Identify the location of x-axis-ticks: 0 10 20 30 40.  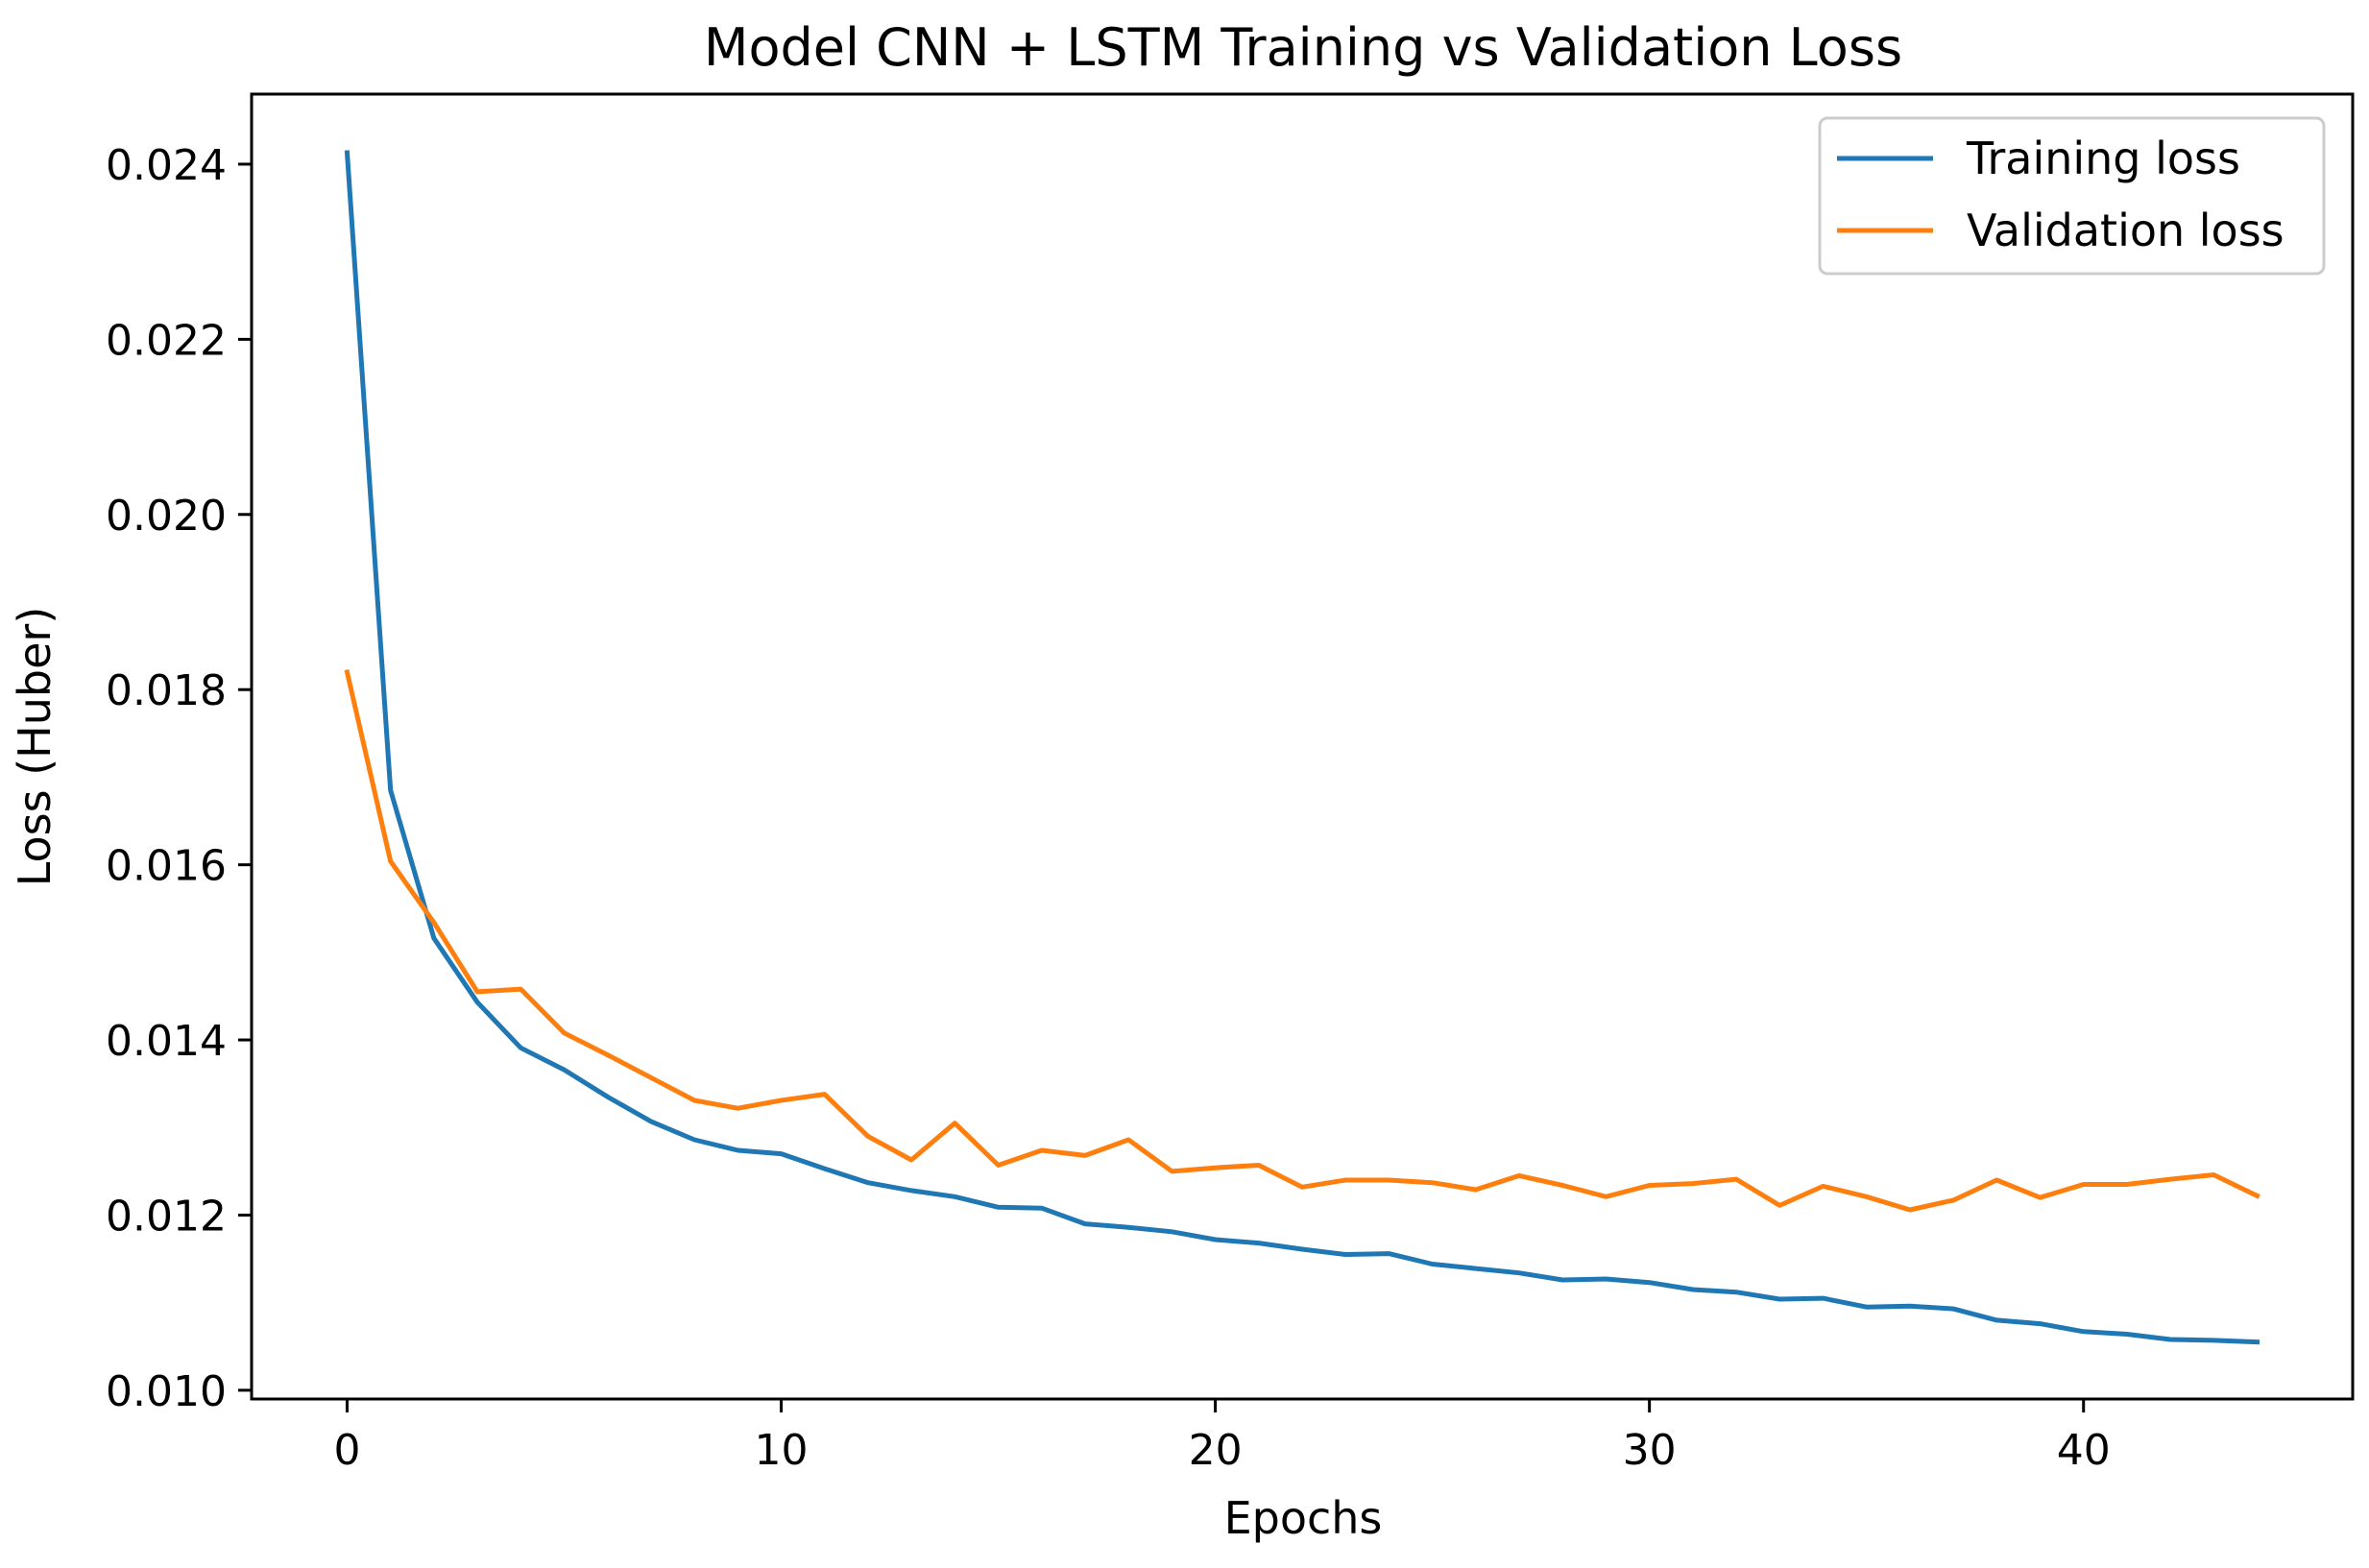
(1222, 1437).